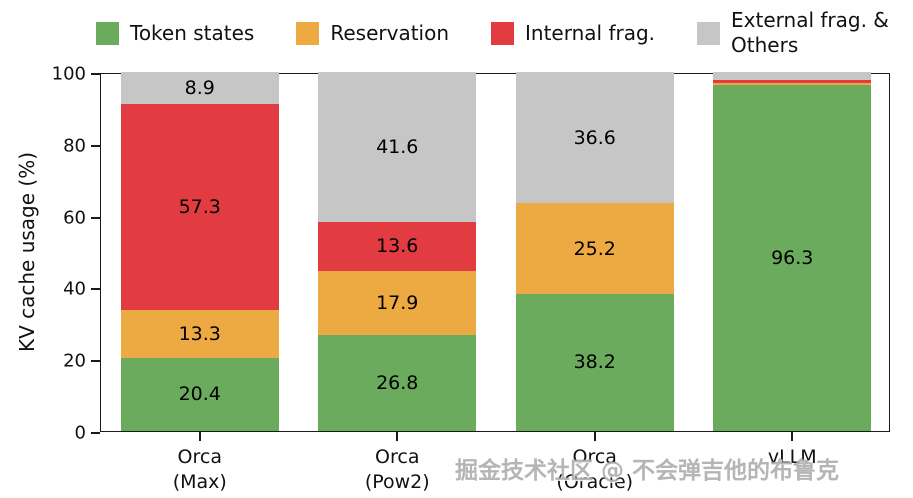 The image size is (913, 498). I want to click on watermark: 掘金技术社区 @ 不会弹吉他的布鲁克, so click(647, 471).